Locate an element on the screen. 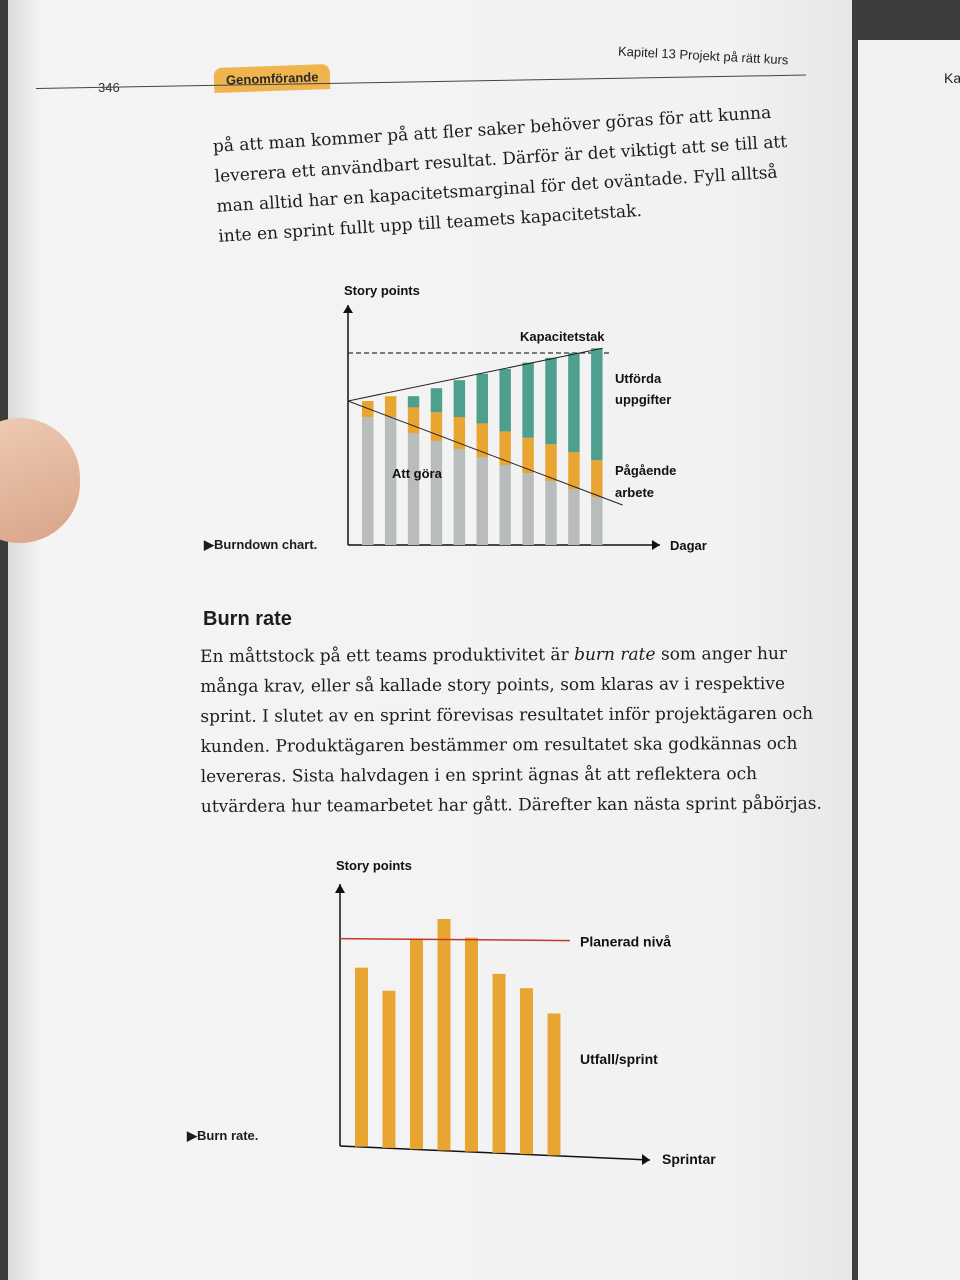 This screenshot has width=960, height=1280. wip-label-line2: arbete is located at coordinates (634, 492).